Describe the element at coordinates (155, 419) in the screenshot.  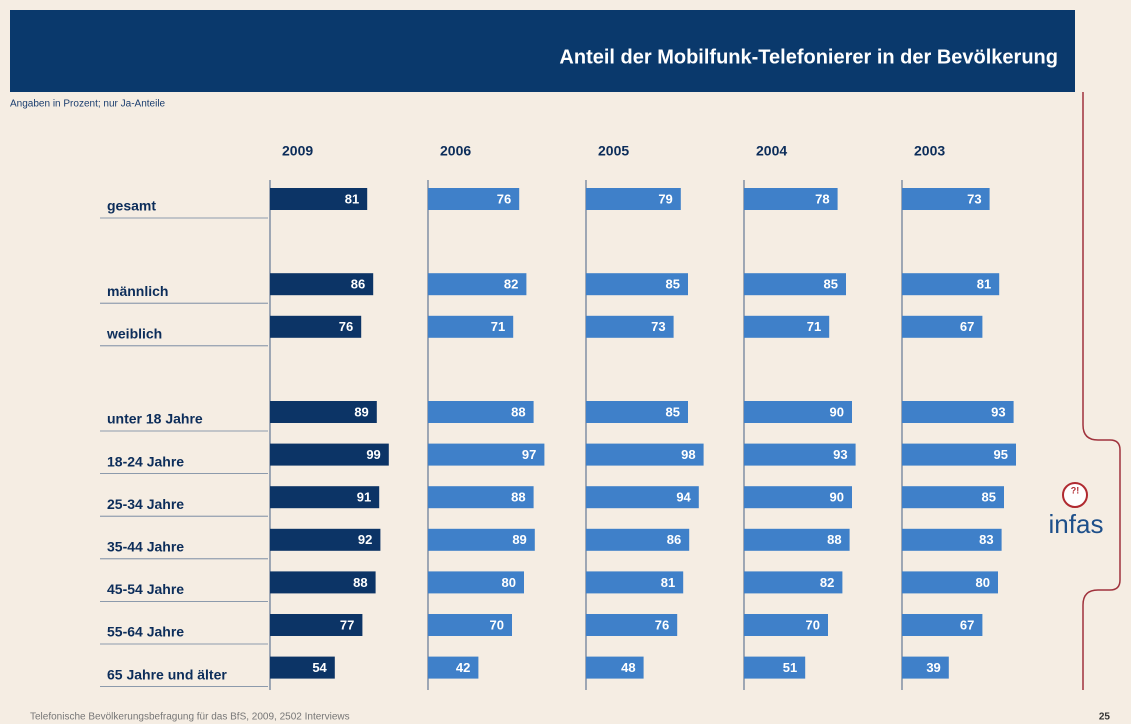
I see `row-label: unter 18 Jahre` at that location.